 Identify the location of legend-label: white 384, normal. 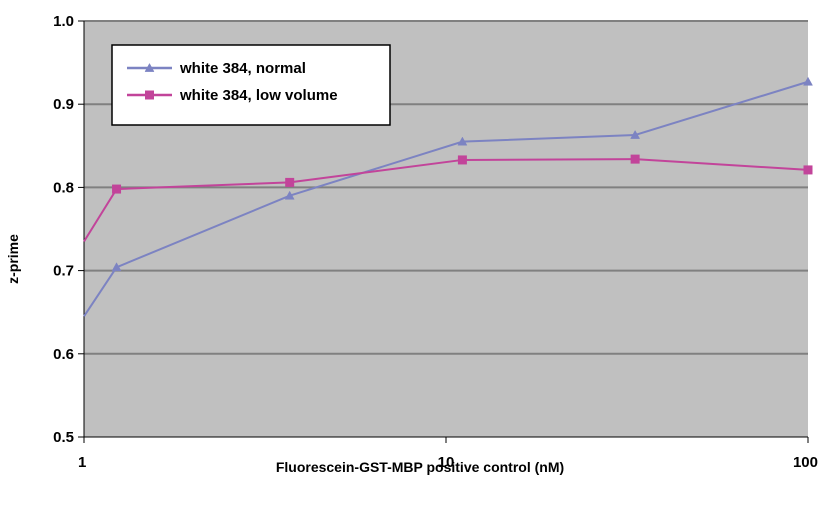
(242, 68).